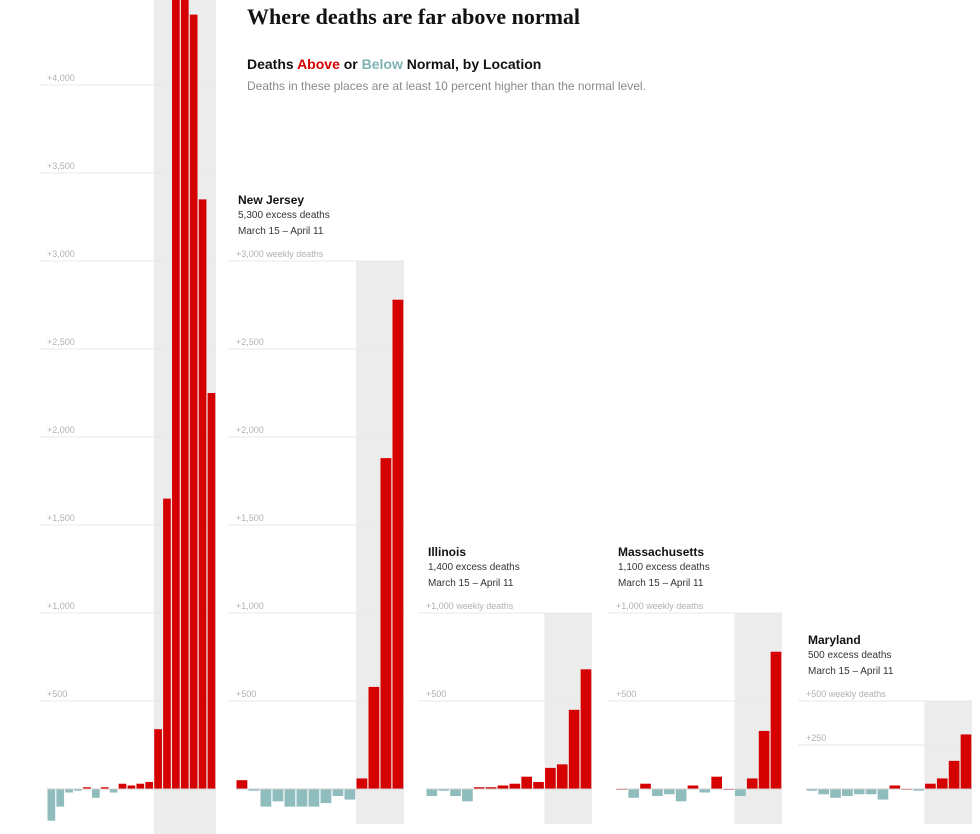 The width and height of the screenshot is (980, 834). I want to click on subtitle-below: Below, so click(382, 64).